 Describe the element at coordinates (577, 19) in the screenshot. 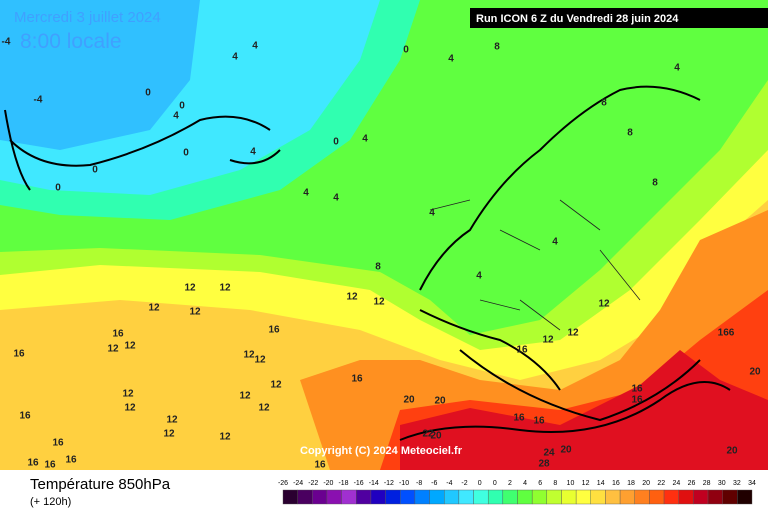

I see `run-info: Run ICON 6 Z du Vendredi 28 juin 2024` at that location.